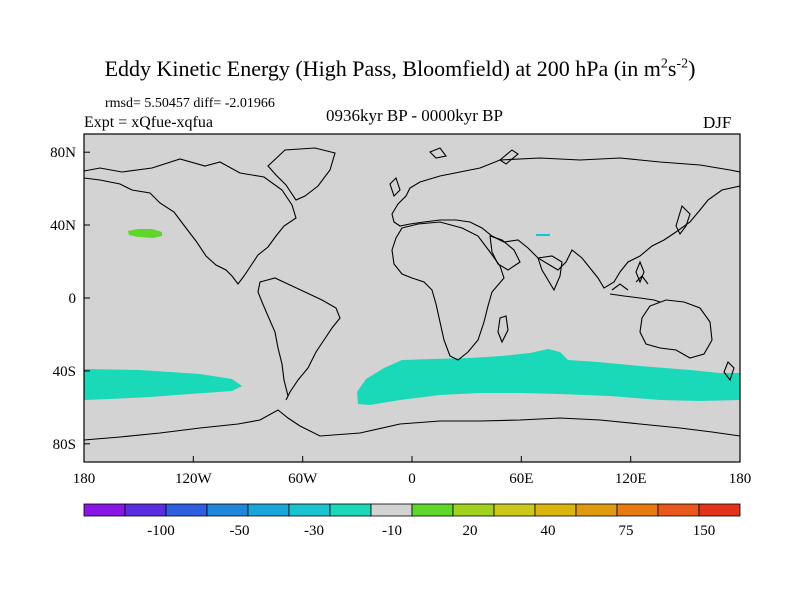  Describe the element at coordinates (521, 479) in the screenshot. I see `lon-label-60e: 60E` at that location.